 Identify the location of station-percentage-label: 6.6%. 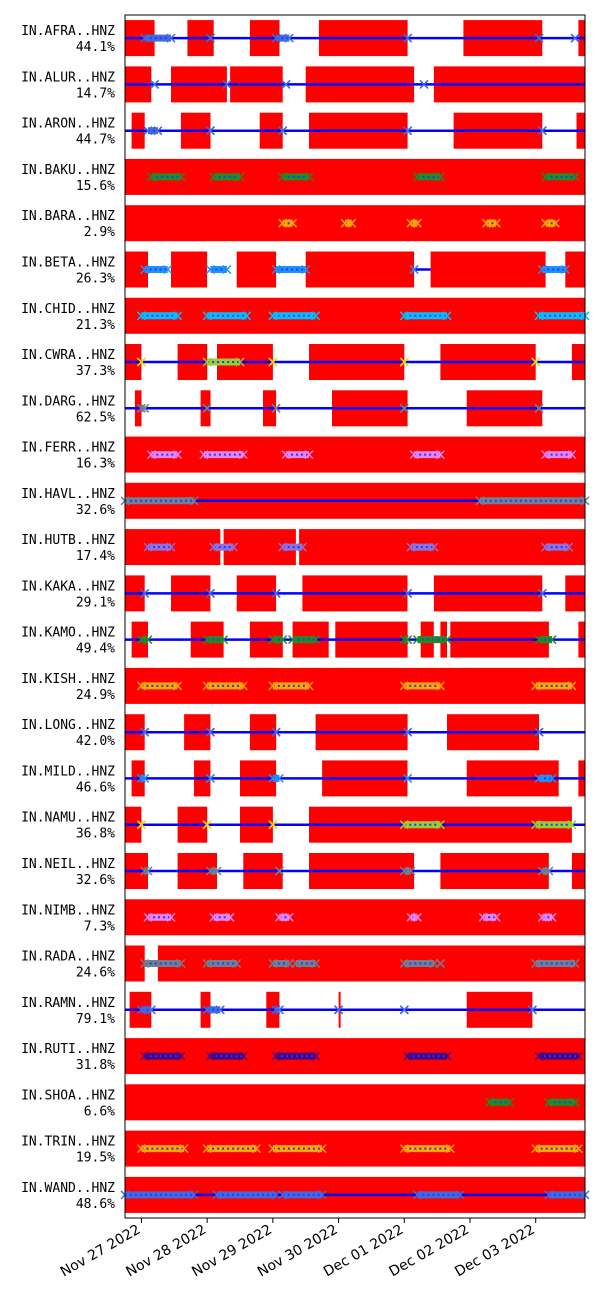
(99, 1111).